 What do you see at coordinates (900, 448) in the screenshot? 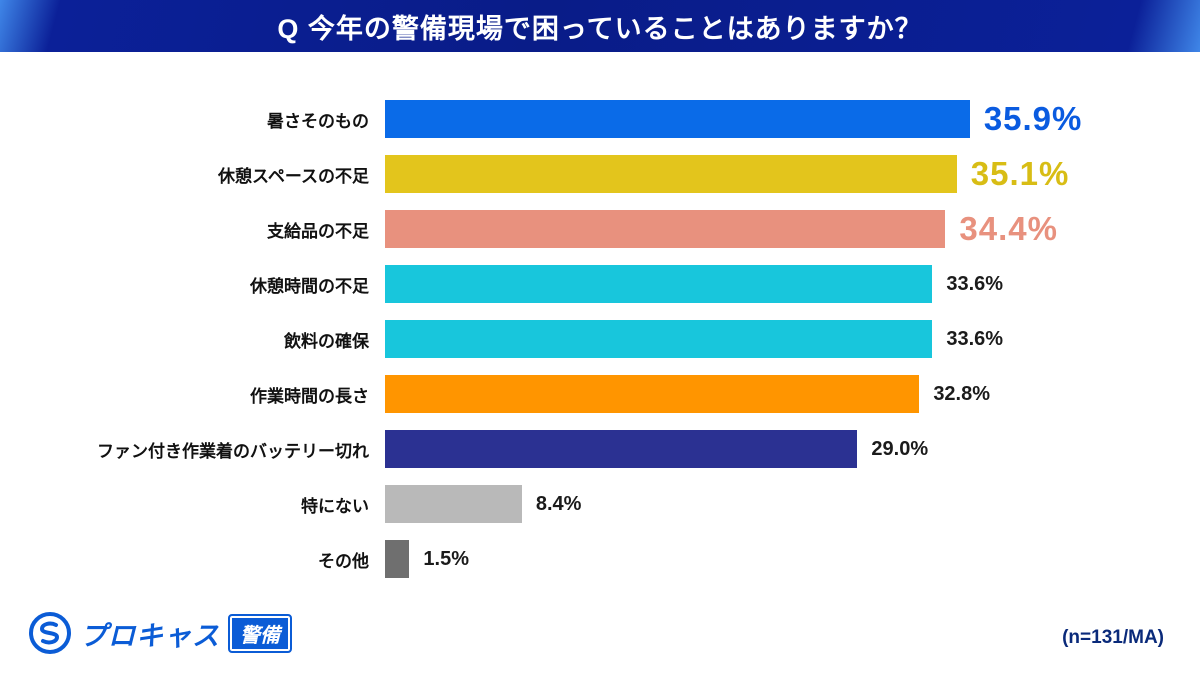
I see `value-label: 29.0%` at bounding box center [900, 448].